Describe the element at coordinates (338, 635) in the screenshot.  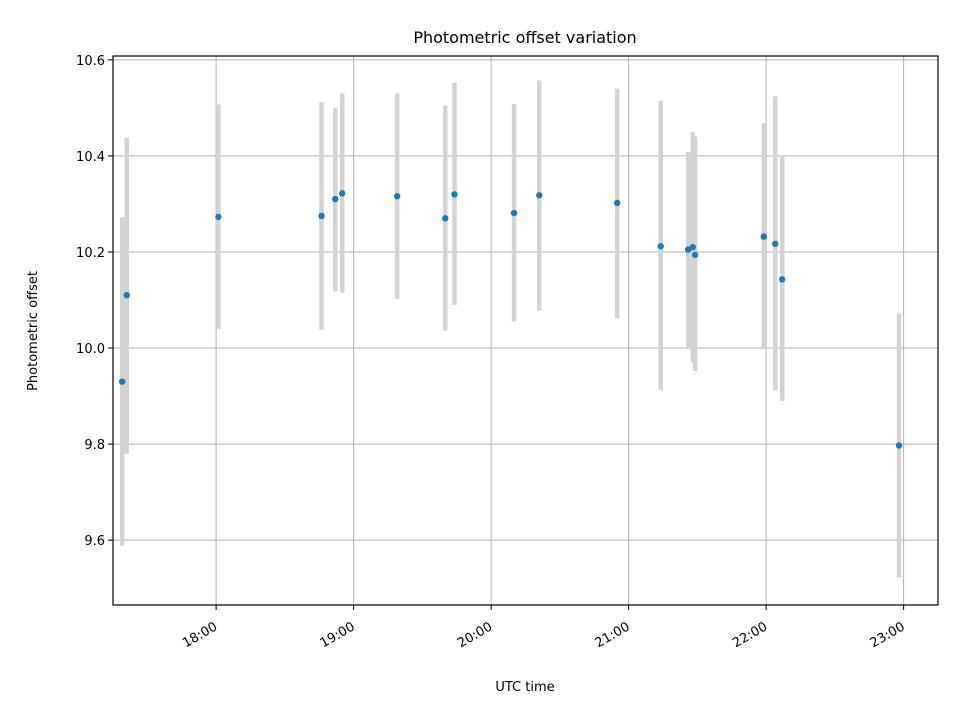
I see `x-tick-label: 19:00` at that location.